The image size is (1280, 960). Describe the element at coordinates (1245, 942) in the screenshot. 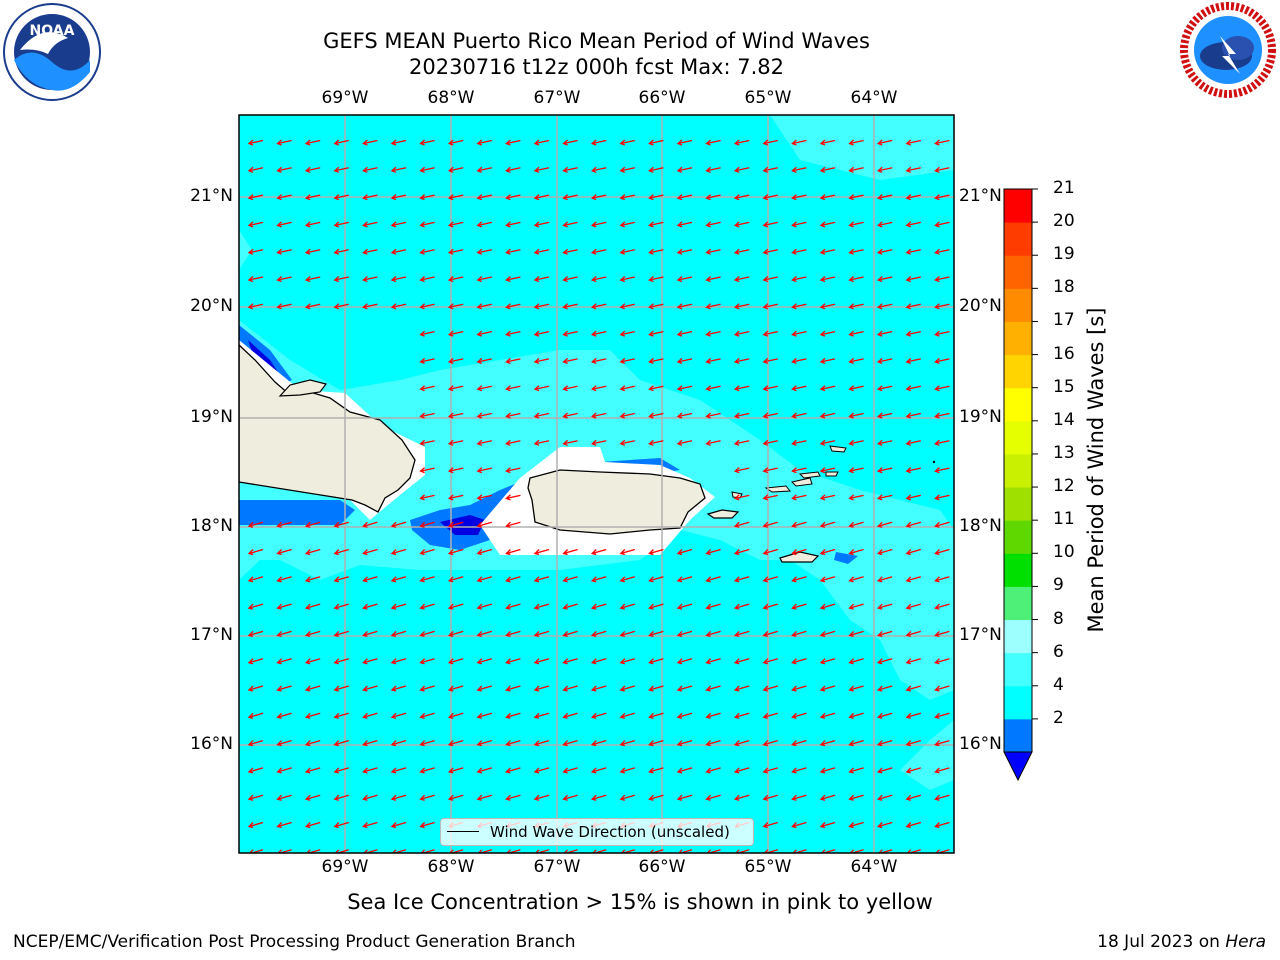

I see `footer-machine: Hera` at that location.